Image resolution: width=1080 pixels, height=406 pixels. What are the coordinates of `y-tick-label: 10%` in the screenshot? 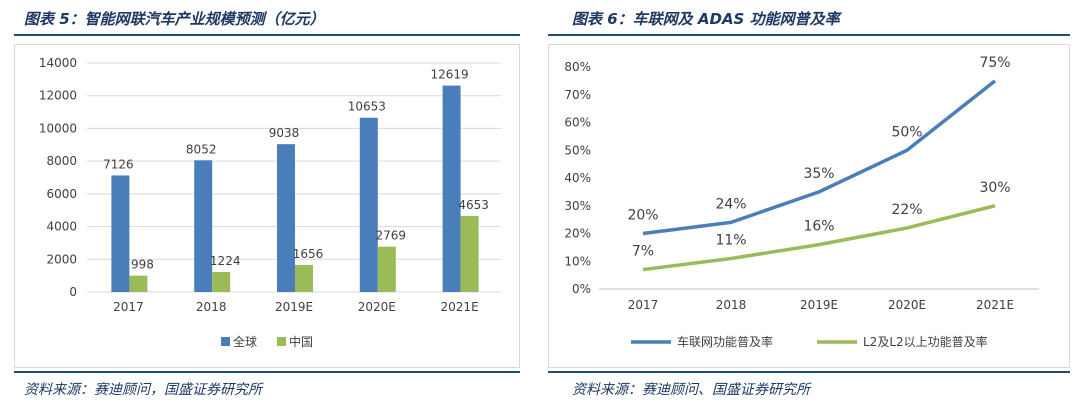 It's located at (577, 261).